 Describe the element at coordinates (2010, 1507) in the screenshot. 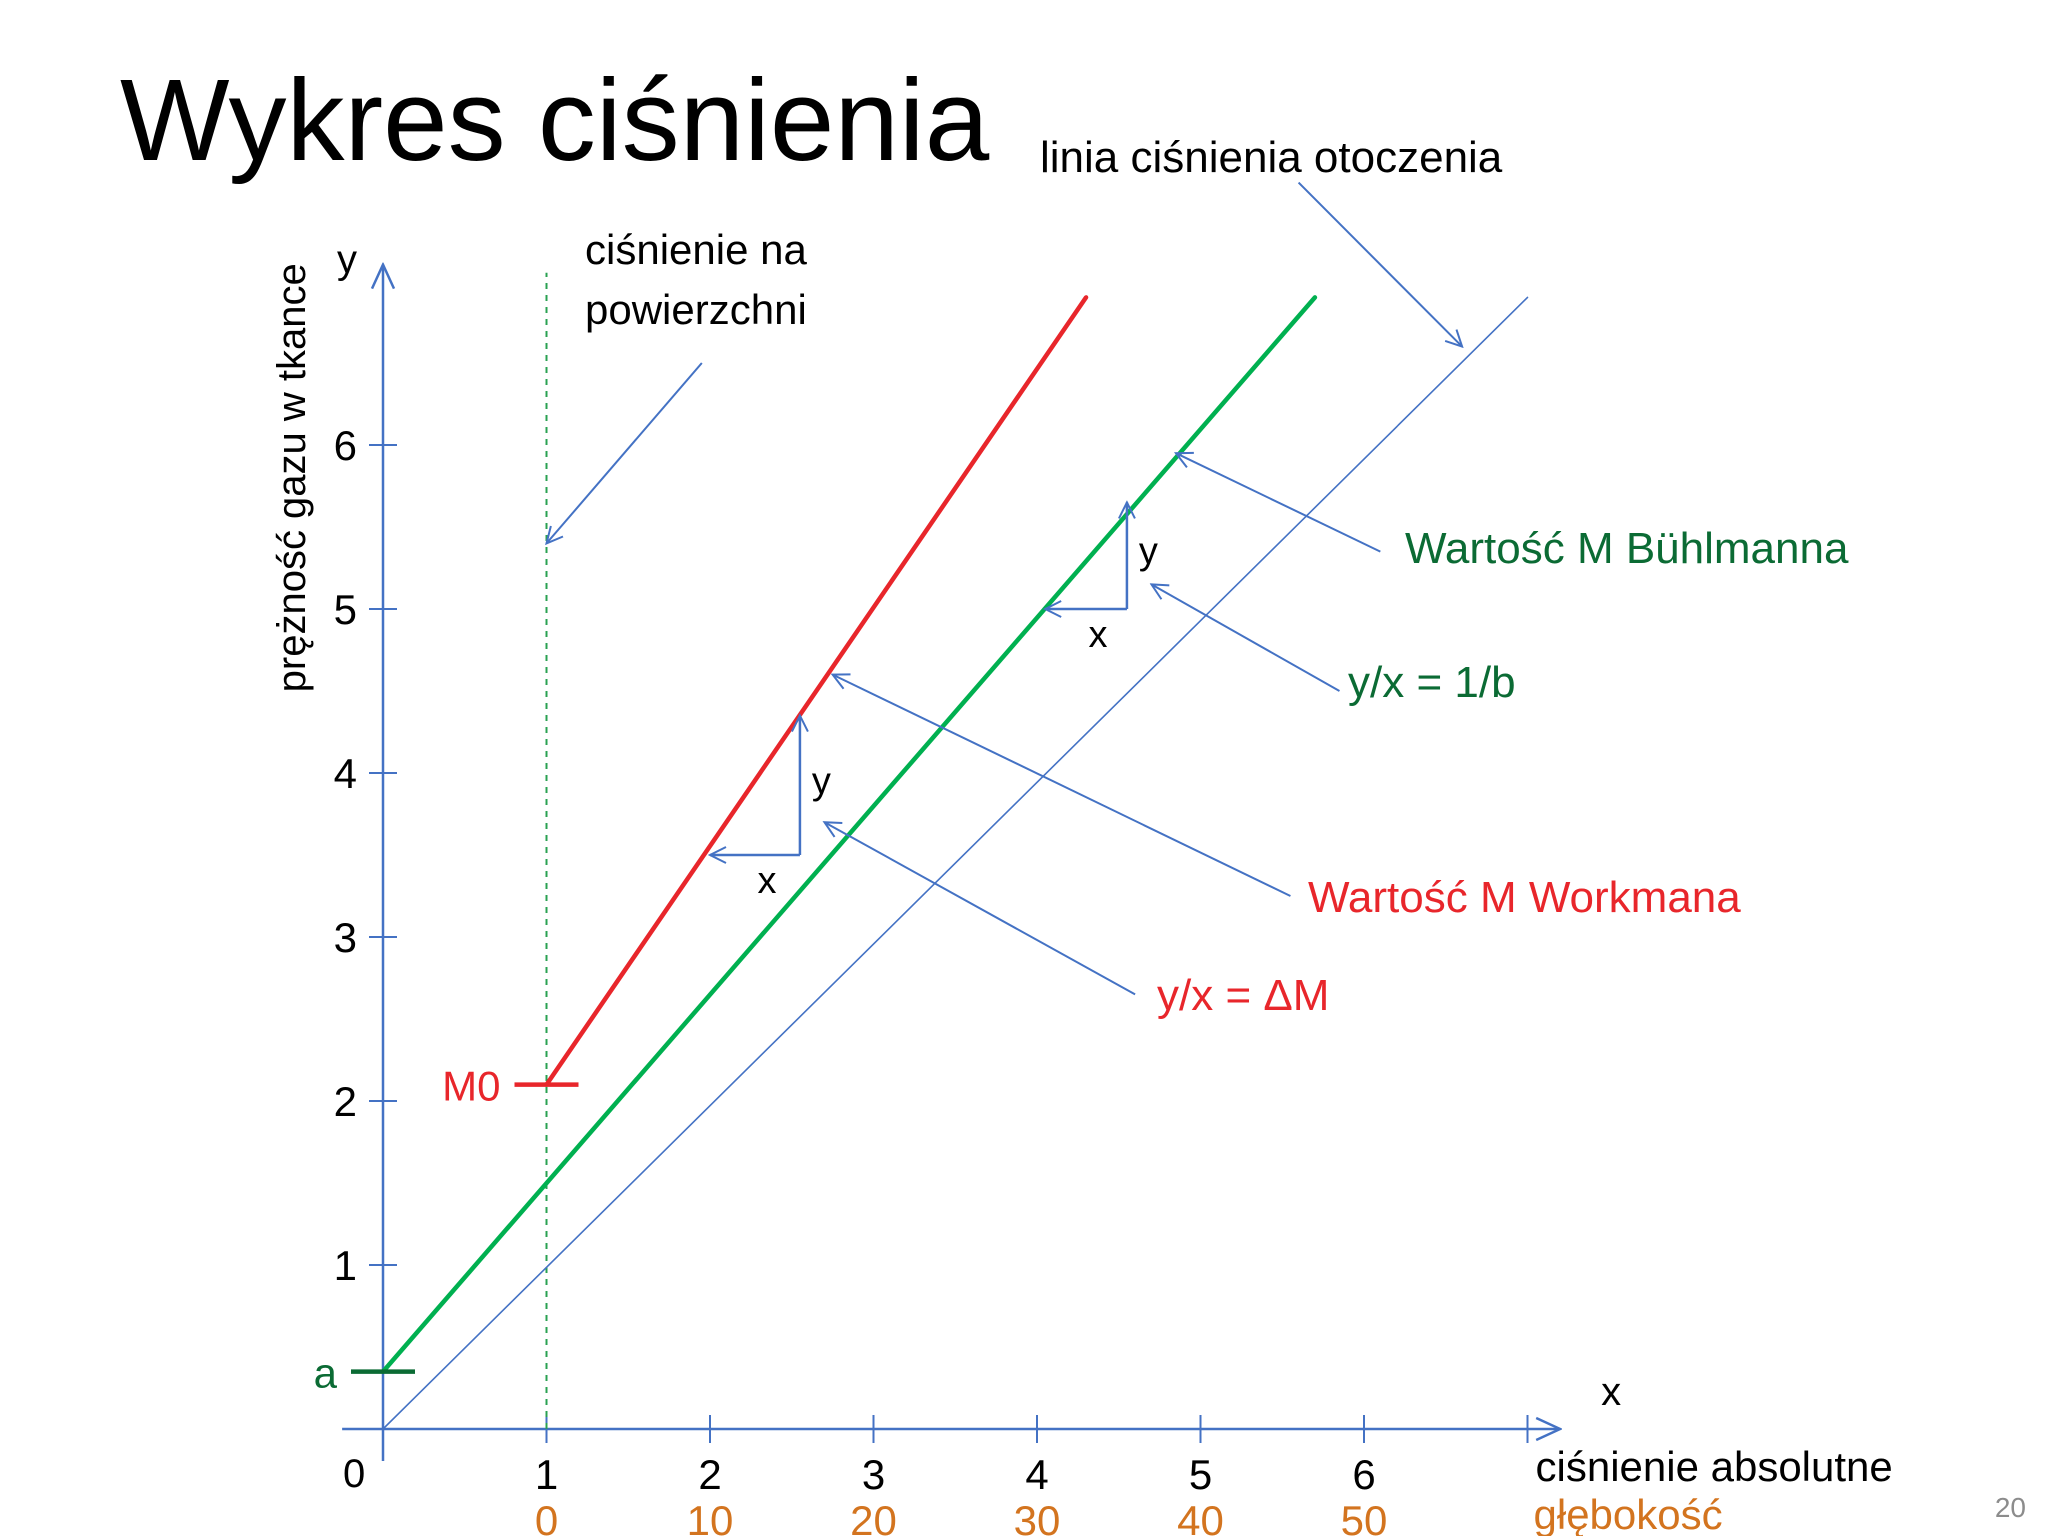

I see `page-number: 20` at that location.